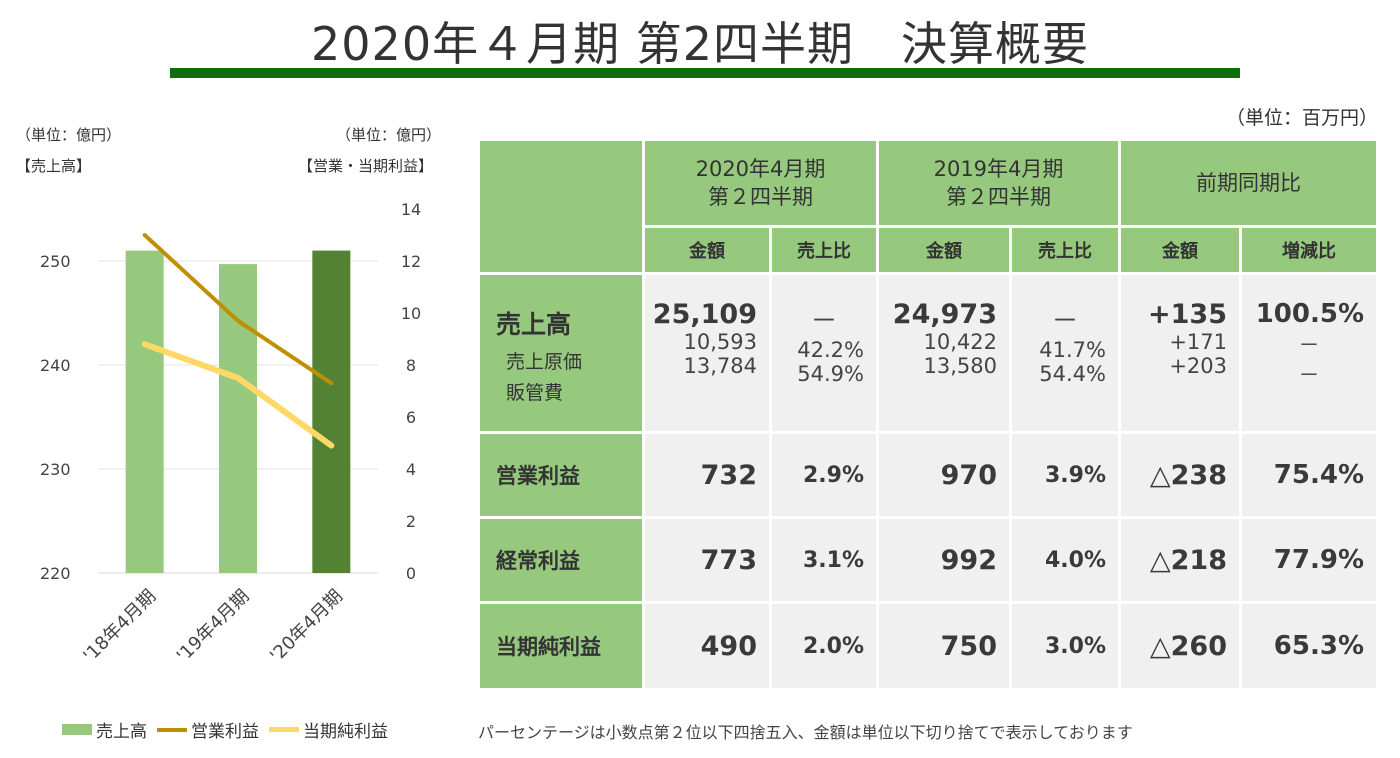 The width and height of the screenshot is (1400, 758). Describe the element at coordinates (121, 732) in the screenshot. I see `legend-label-sales: 売上高` at that location.